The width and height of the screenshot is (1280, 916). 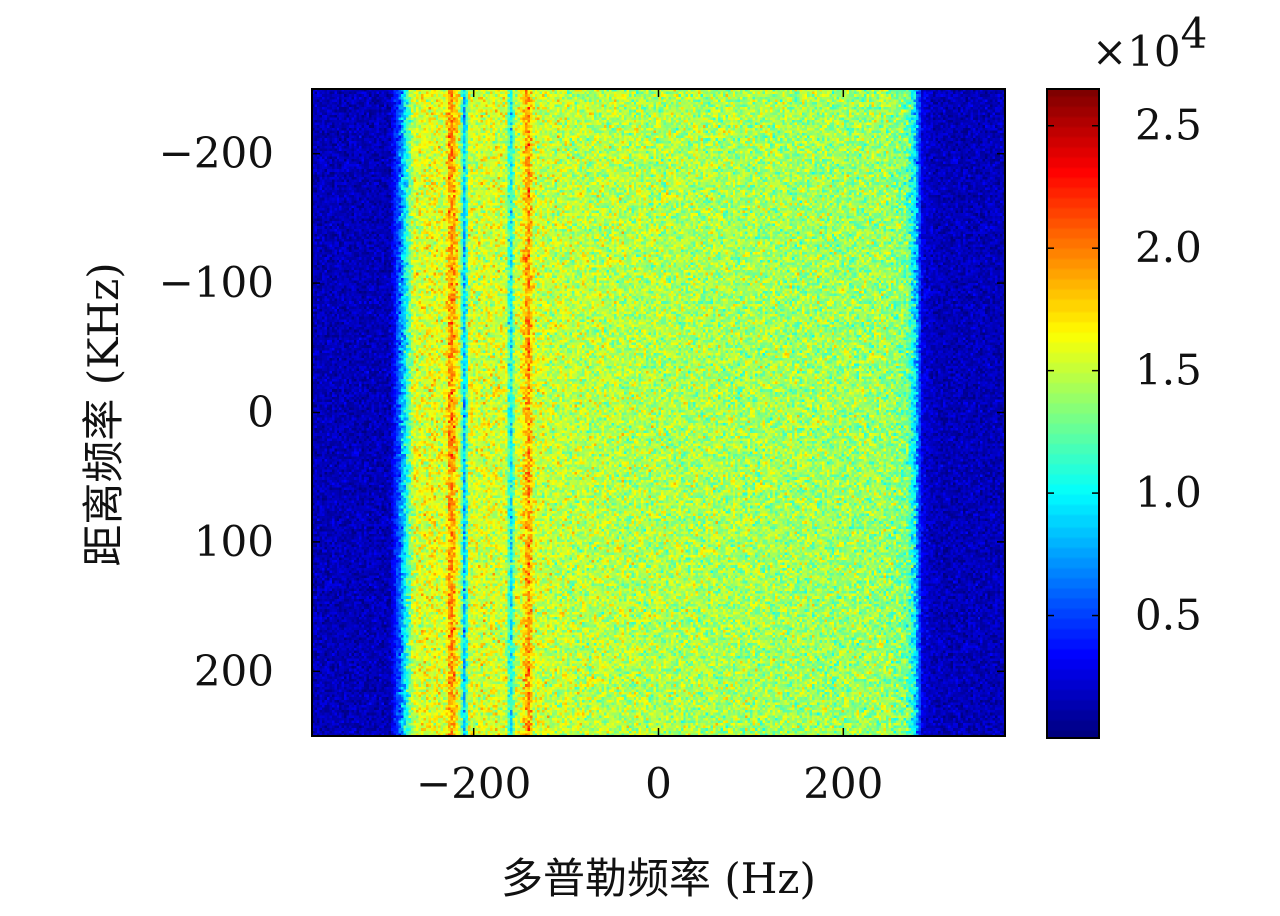 I want to click on x-tick-label: −200, so click(x=473, y=783).